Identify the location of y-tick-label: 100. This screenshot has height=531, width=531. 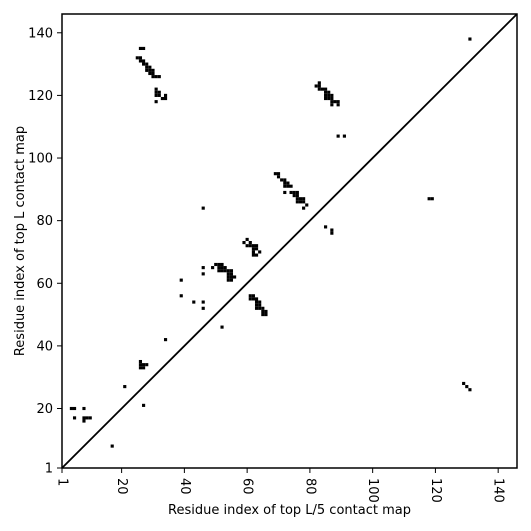
(40, 159).